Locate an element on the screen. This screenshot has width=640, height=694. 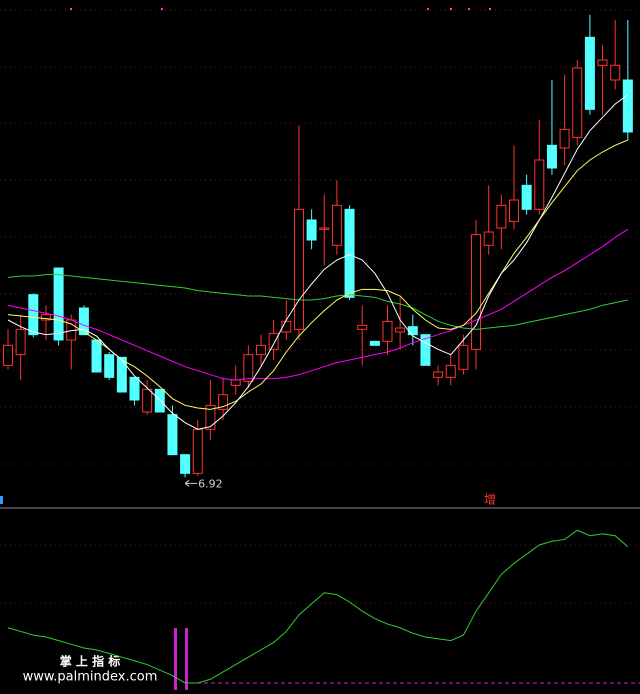
top-dots is located at coordinates (280, 9).